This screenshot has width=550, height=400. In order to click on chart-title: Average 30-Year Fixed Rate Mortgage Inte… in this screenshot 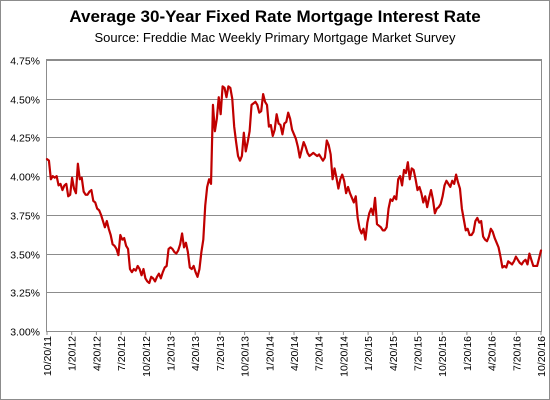, I will do `click(275, 16)`.